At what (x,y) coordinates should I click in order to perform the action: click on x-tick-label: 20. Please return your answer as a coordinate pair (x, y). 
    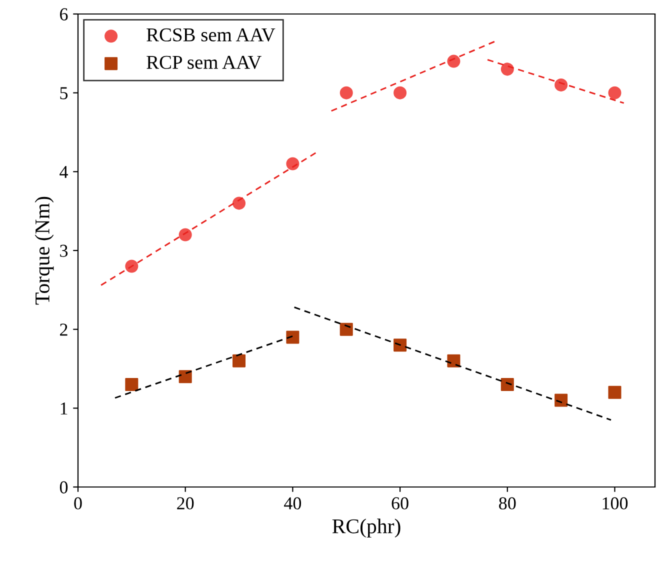
    Looking at the image, I should click on (185, 503).